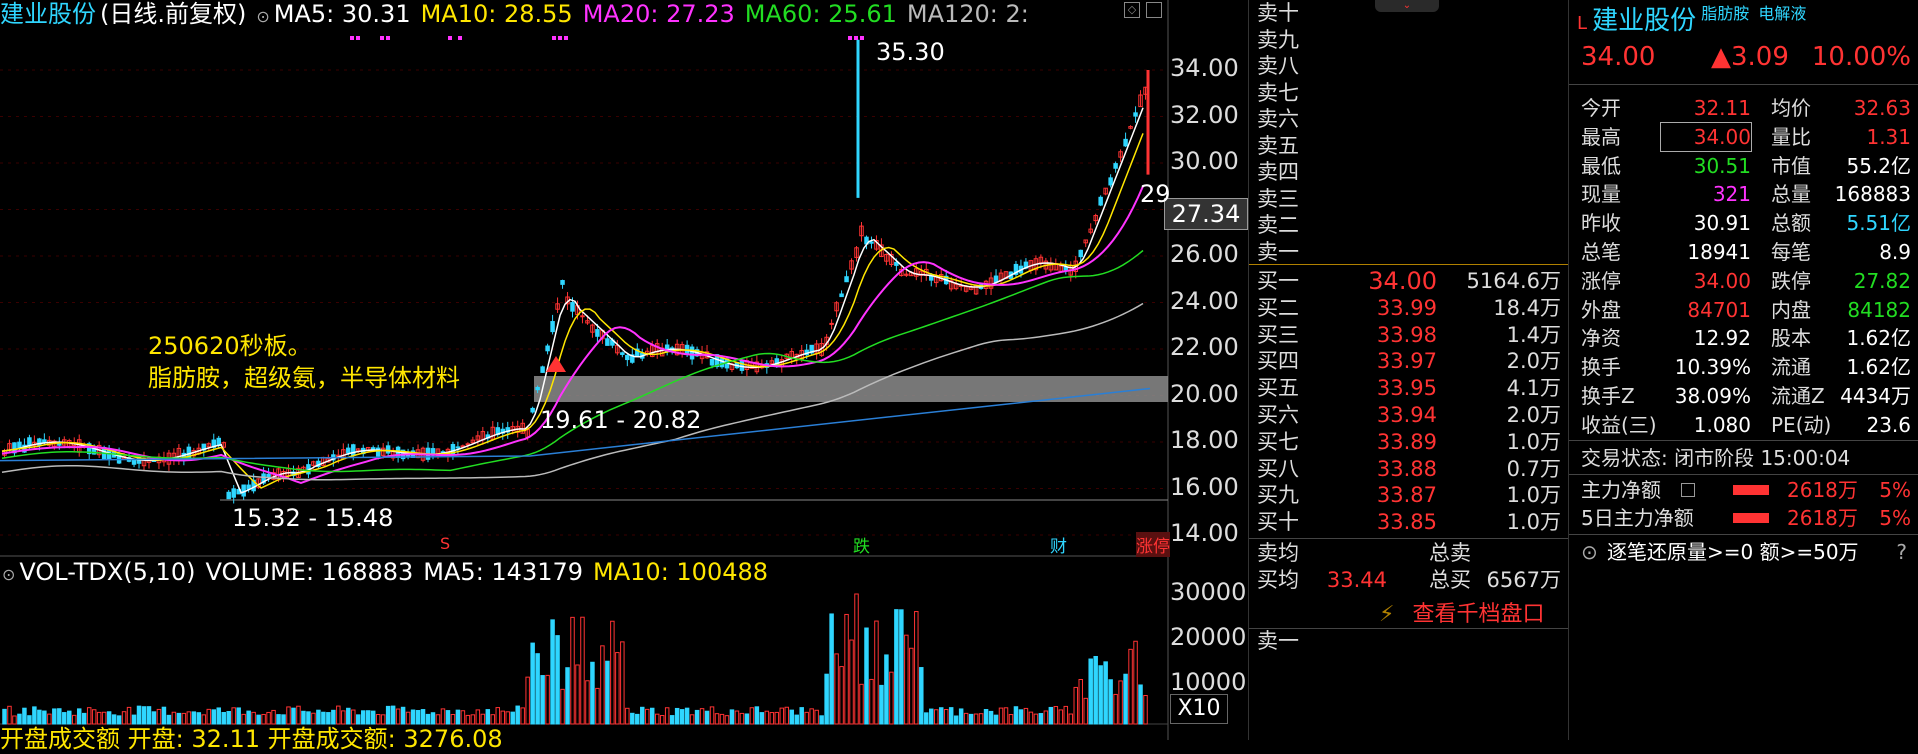 This screenshot has height=754, width=1918. I want to click on quote-field-value: 38.09%, so click(1712, 396).